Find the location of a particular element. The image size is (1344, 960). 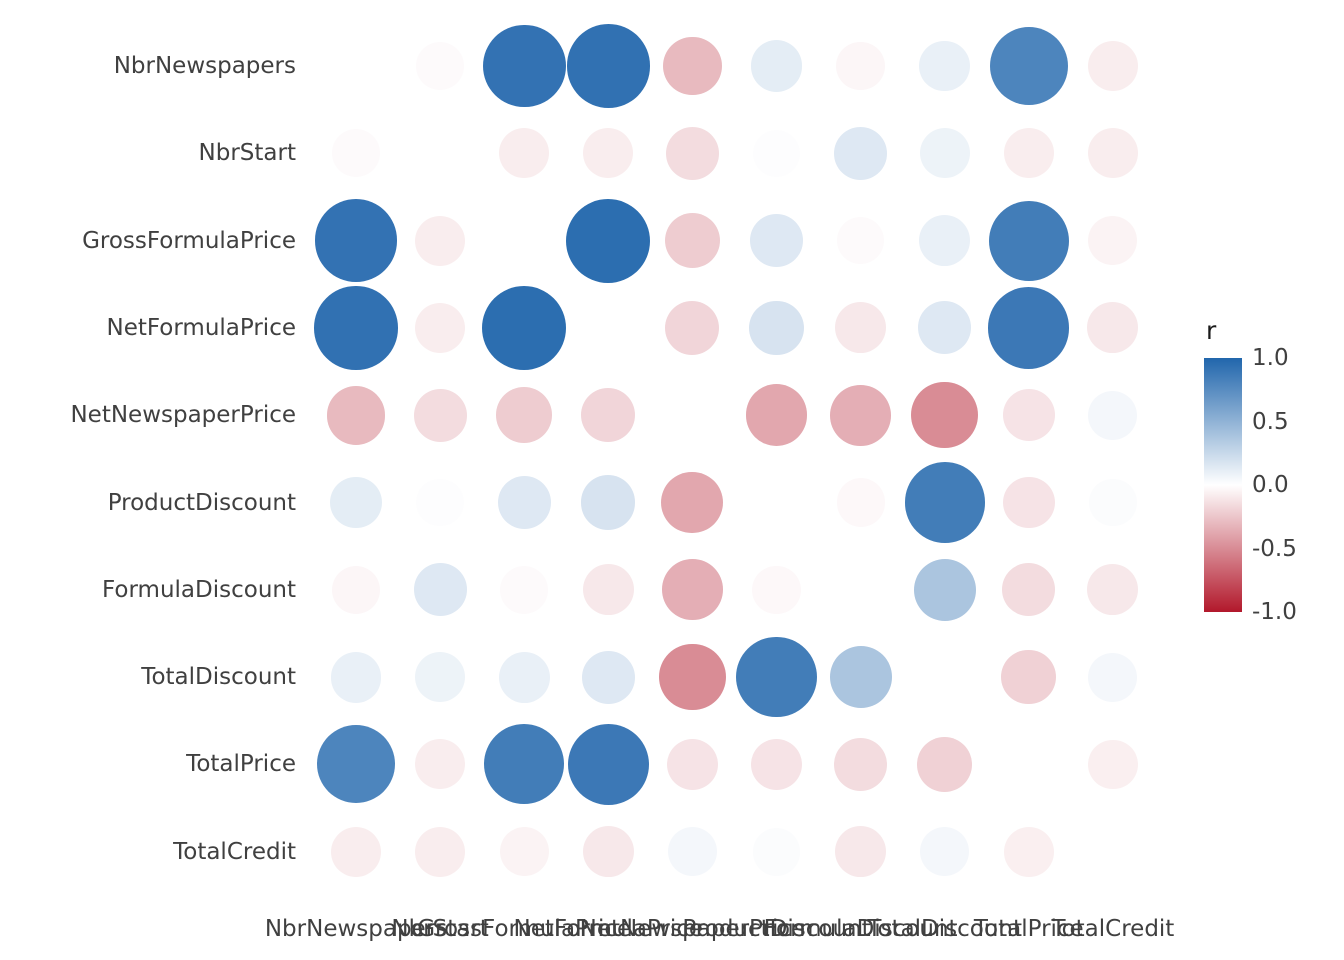

x-axis-label: NetNewspaperPrice is located at coordinates (692, 929).